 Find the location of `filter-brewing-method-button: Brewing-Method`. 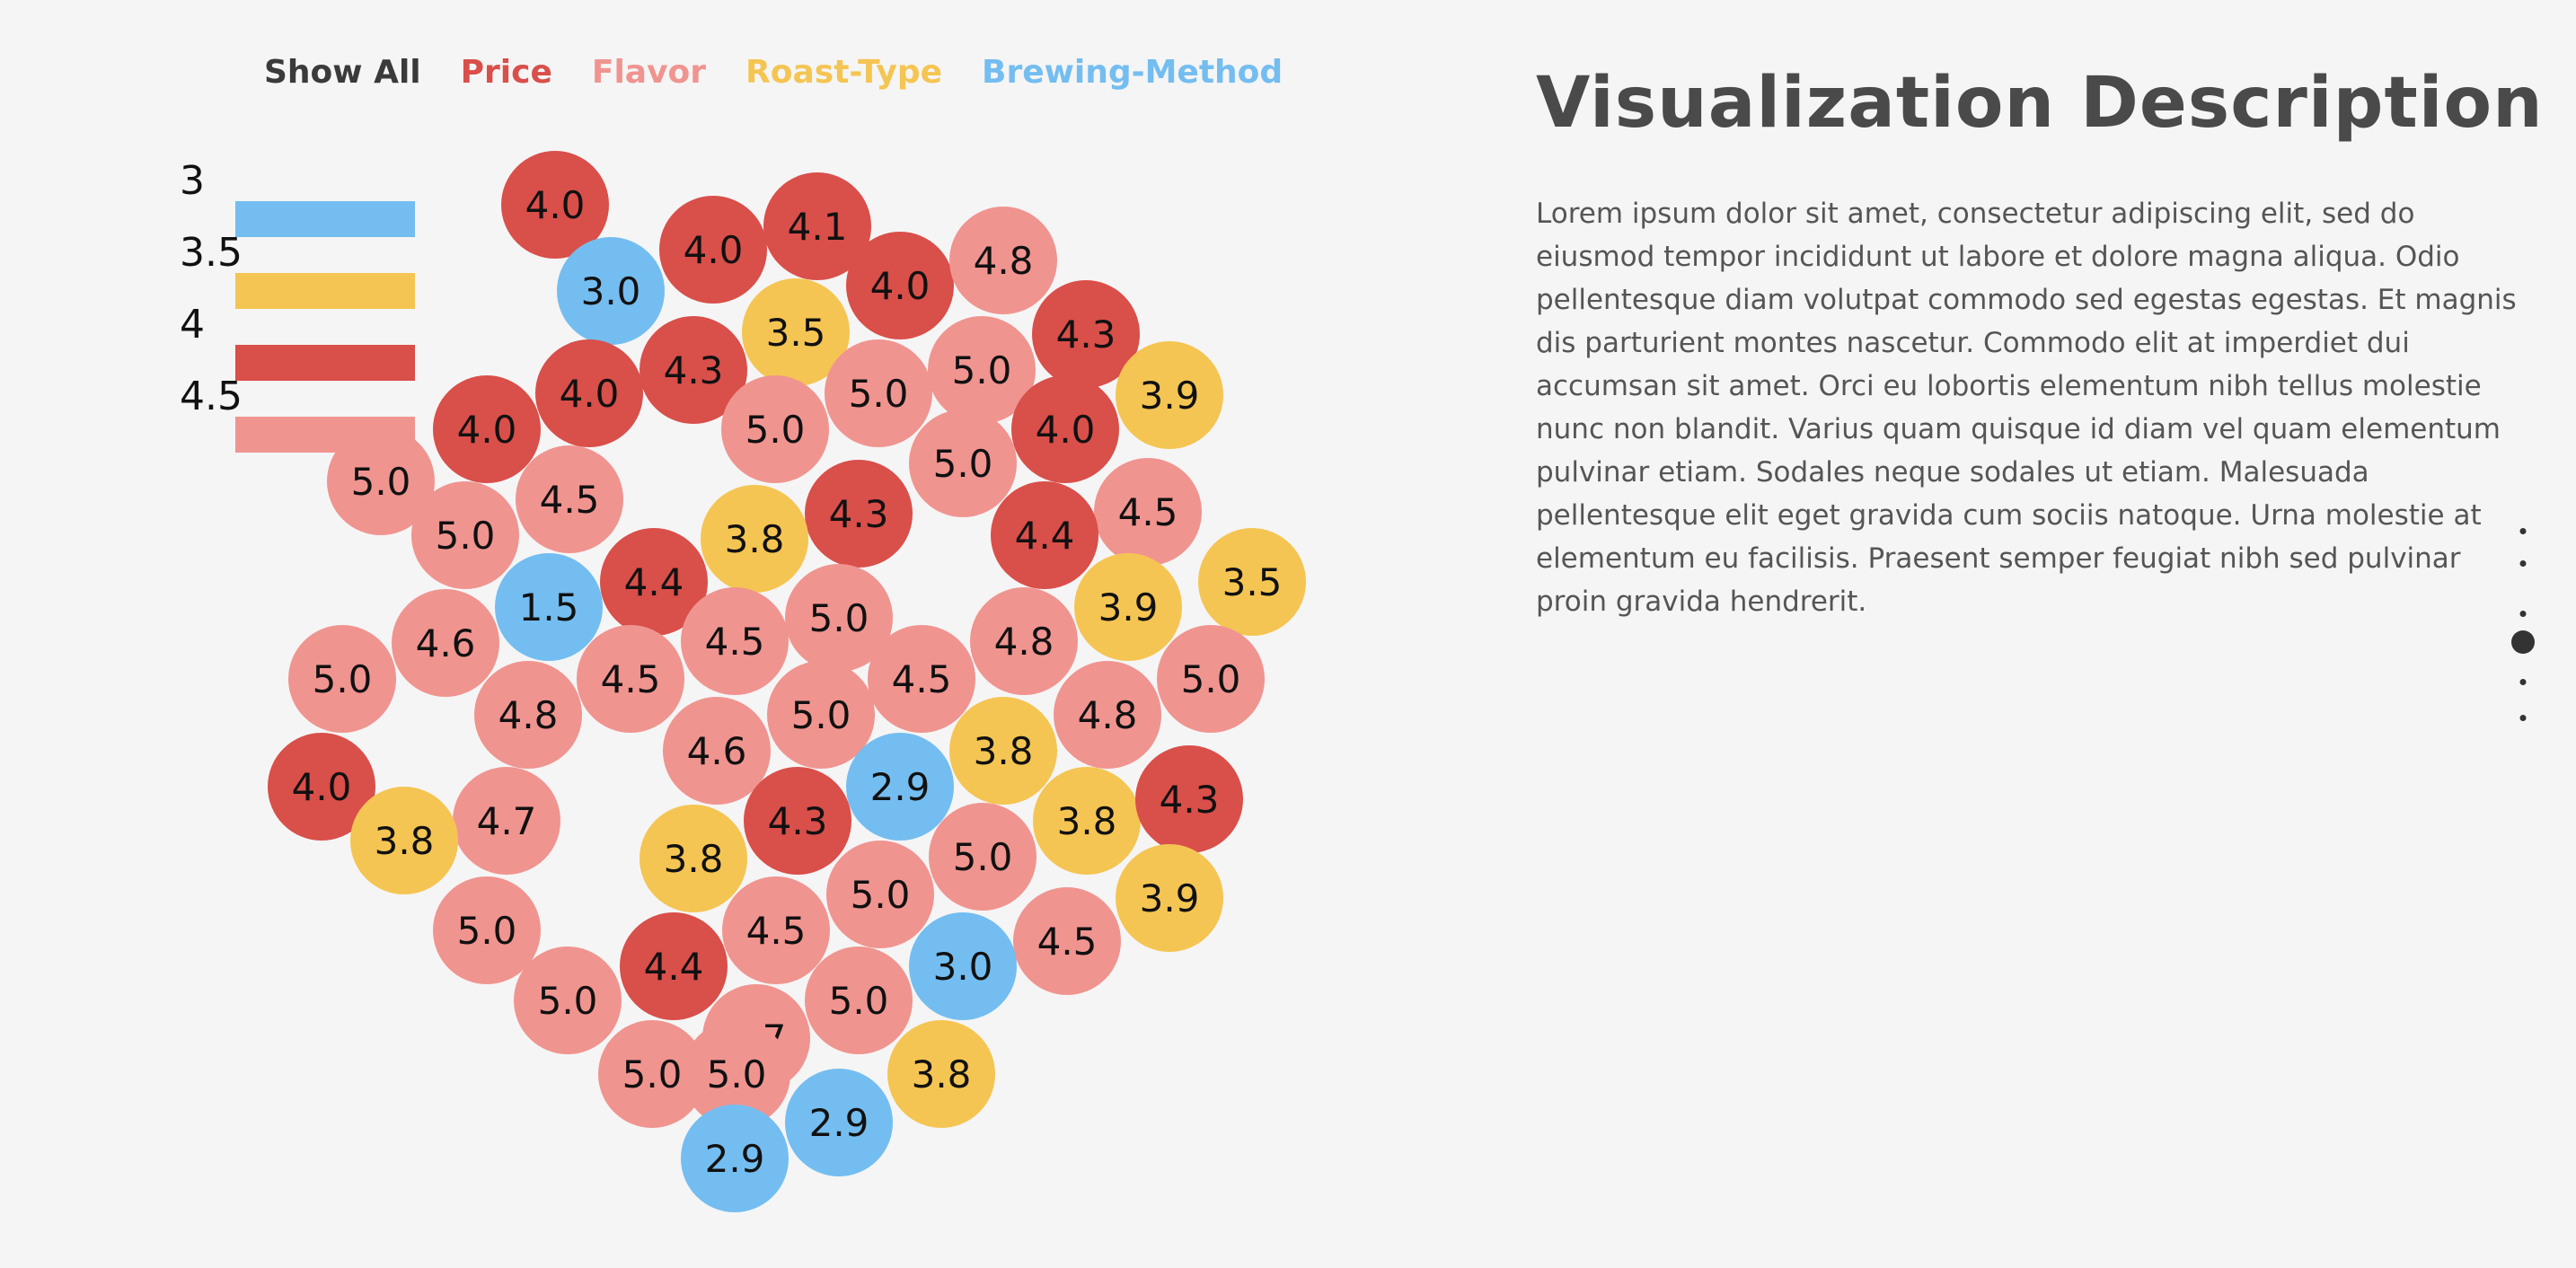

filter-brewing-method-button: Brewing-Method is located at coordinates (1132, 72).